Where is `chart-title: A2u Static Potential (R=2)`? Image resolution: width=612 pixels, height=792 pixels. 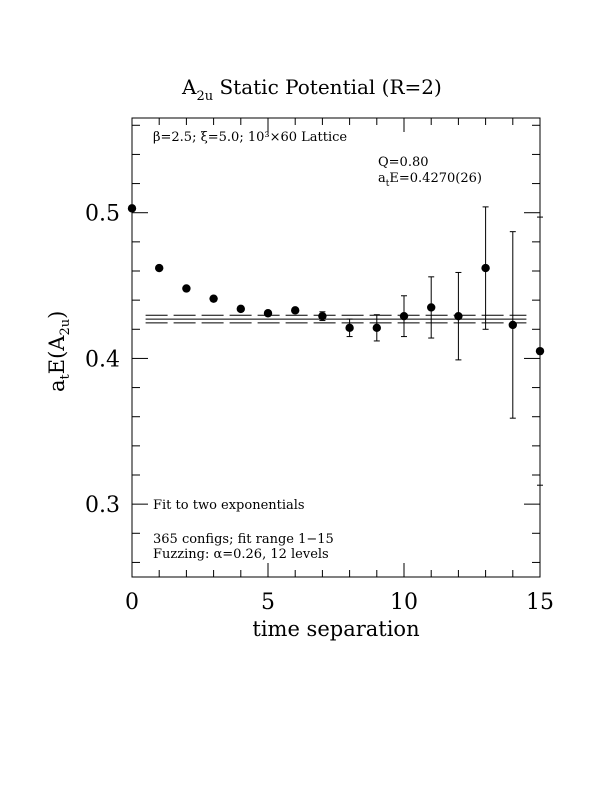 chart-title: A2u Static Potential (R=2) is located at coordinates (311, 89).